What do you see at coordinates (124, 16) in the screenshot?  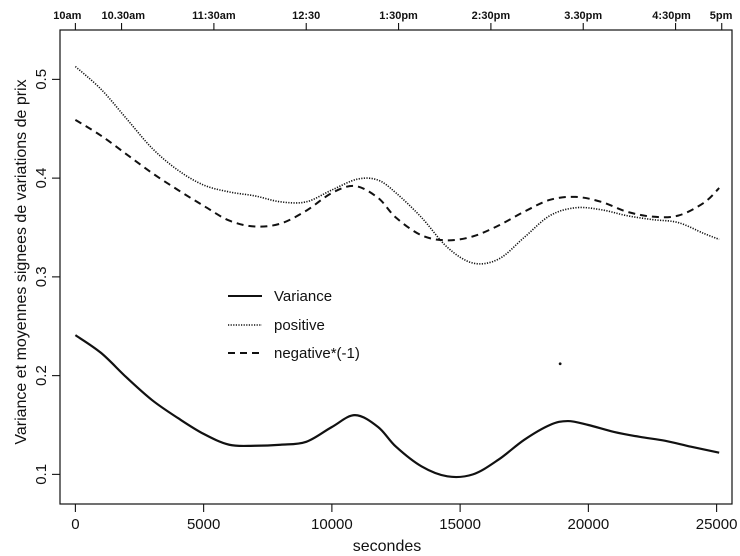 I see `top-tick-label-1: 10.30am` at bounding box center [124, 16].